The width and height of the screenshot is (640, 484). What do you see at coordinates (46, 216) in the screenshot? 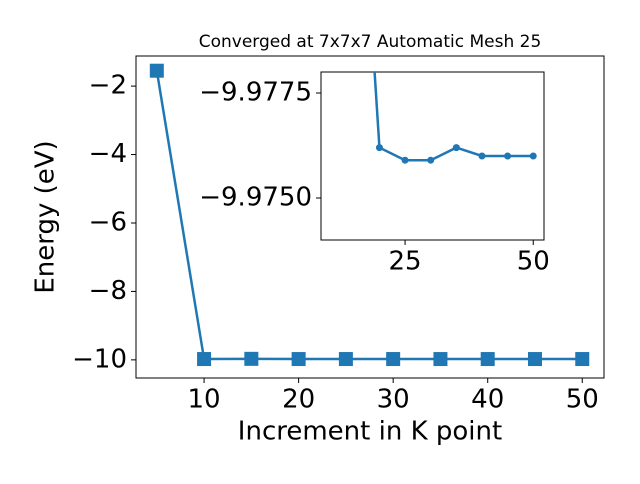
I see `y-axis-label: Energy (eV)` at bounding box center [46, 216].